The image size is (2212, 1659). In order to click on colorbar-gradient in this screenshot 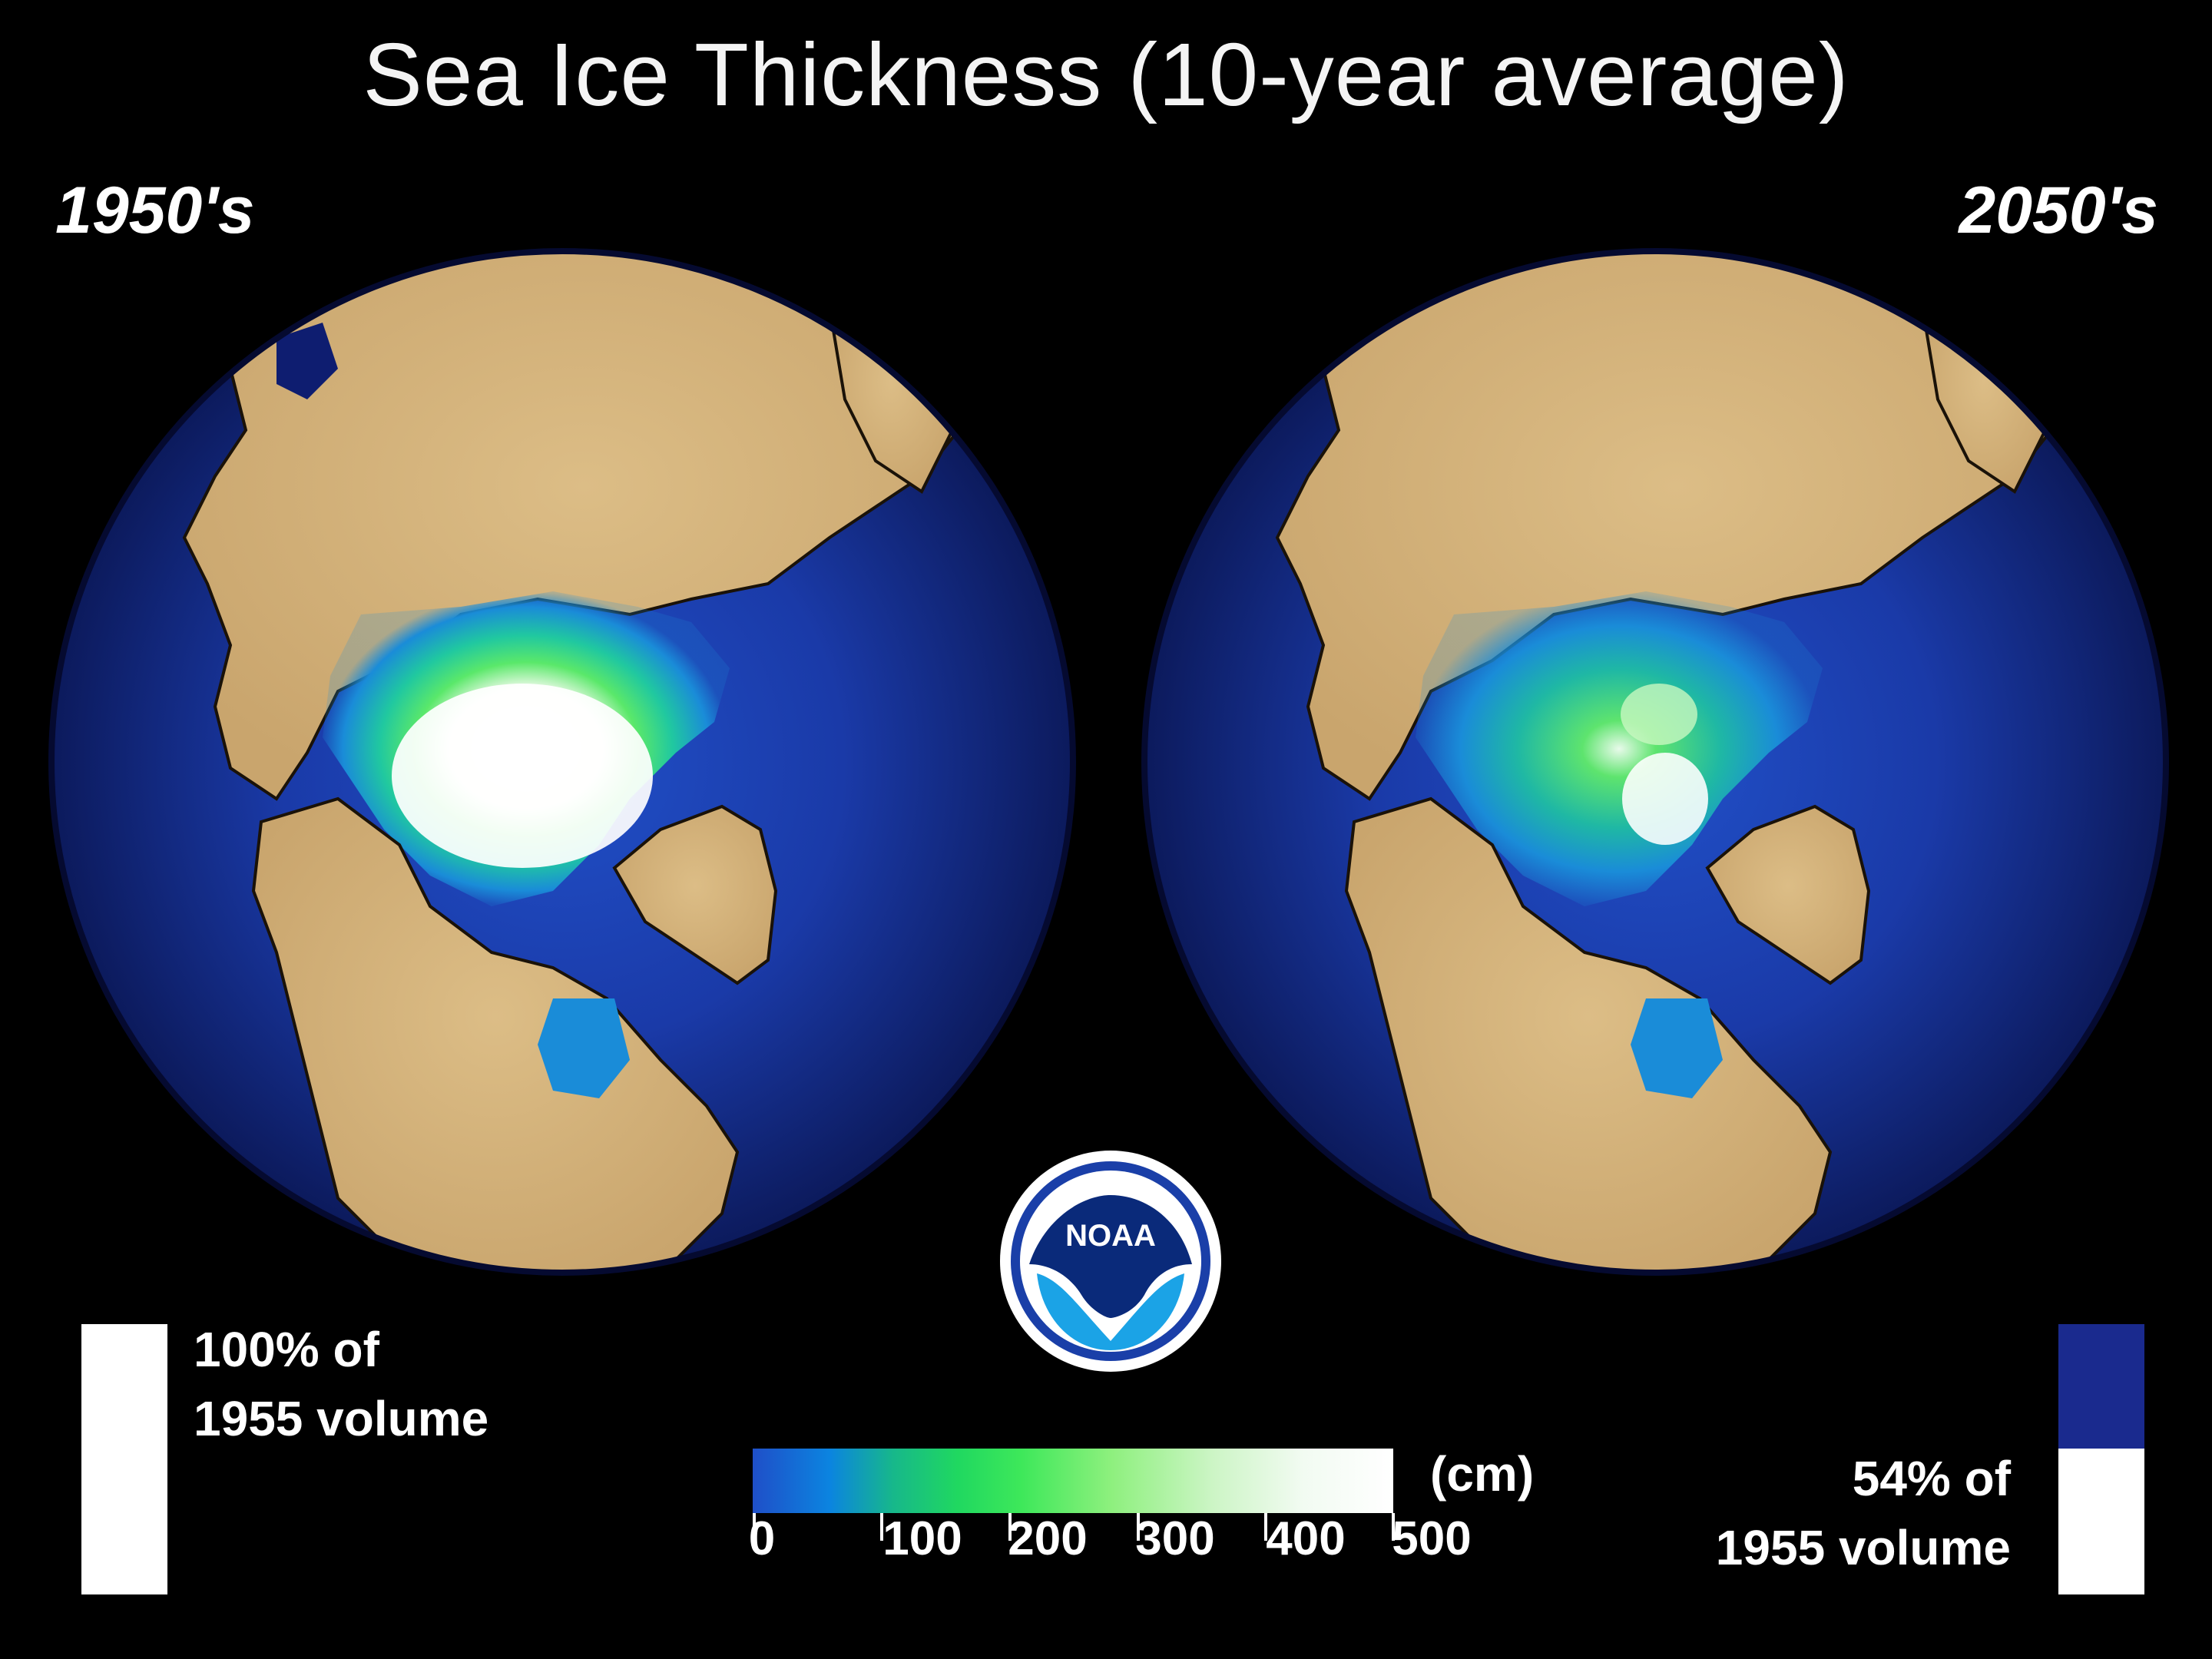, I will do `click(1073, 1481)`.